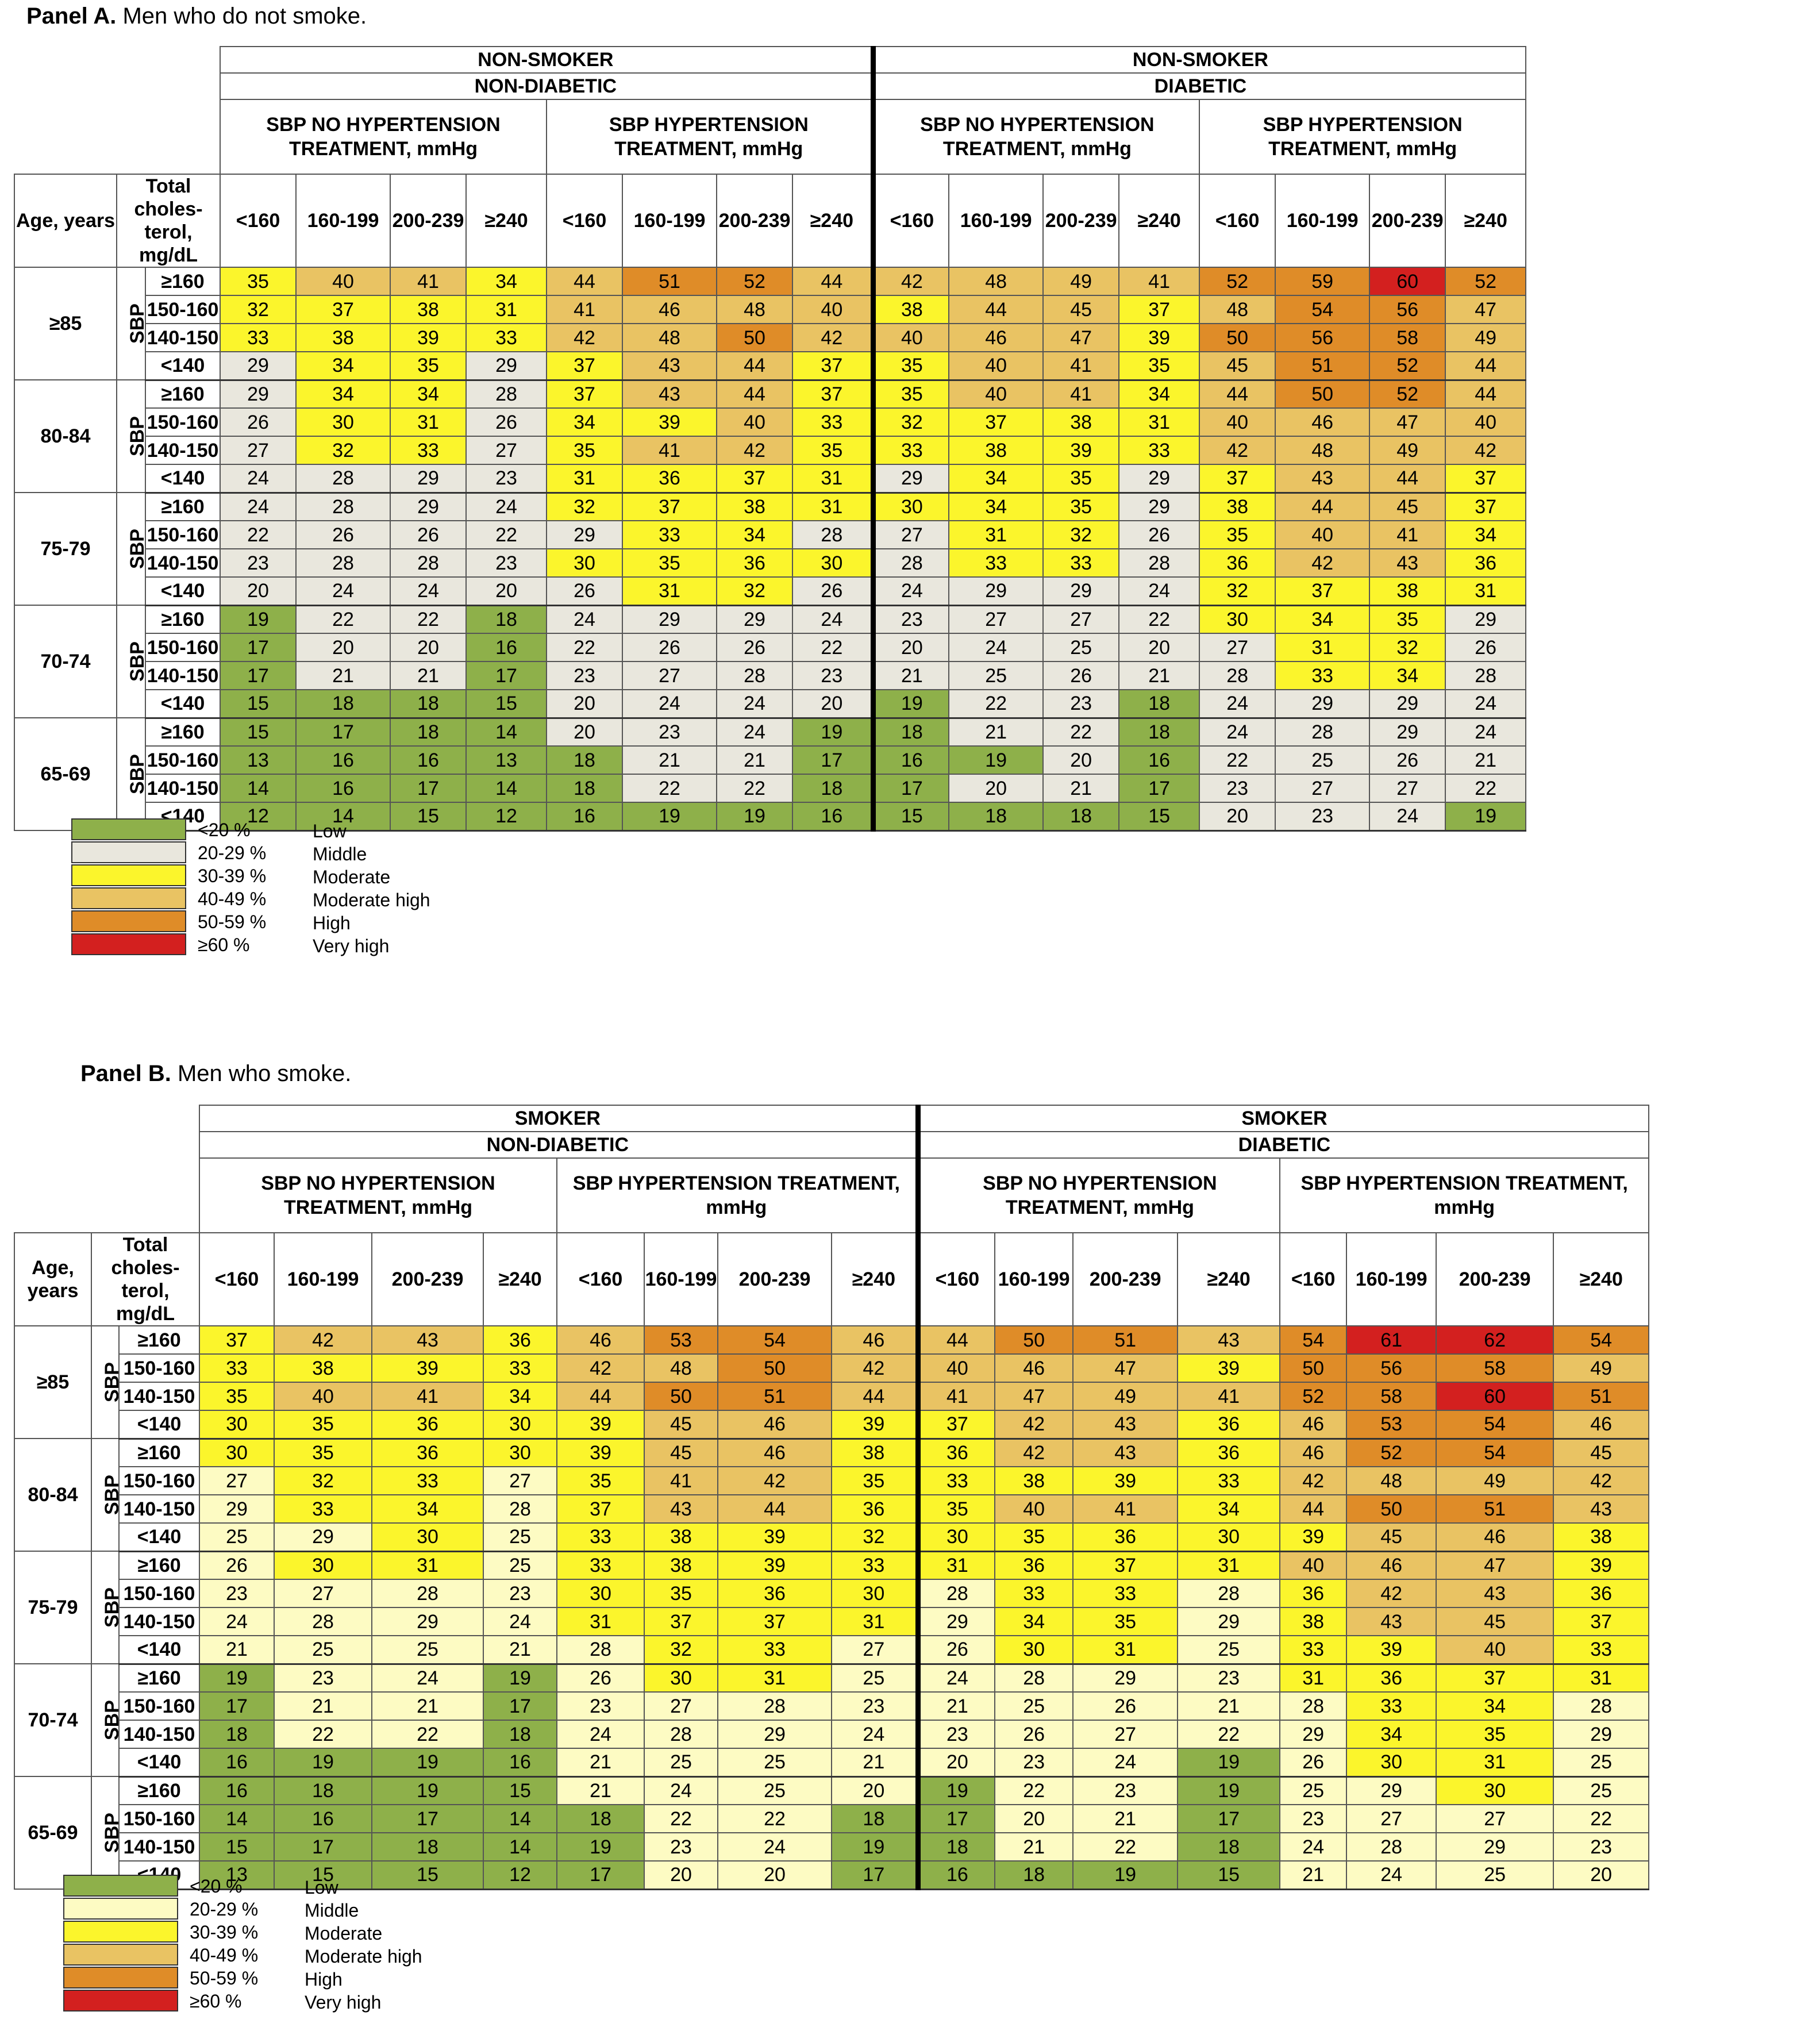  Describe the element at coordinates (384, 137) in the screenshot. I see `treatment-header: SBP NO HYPERTENSION TREATMENT, mmHg` at that location.